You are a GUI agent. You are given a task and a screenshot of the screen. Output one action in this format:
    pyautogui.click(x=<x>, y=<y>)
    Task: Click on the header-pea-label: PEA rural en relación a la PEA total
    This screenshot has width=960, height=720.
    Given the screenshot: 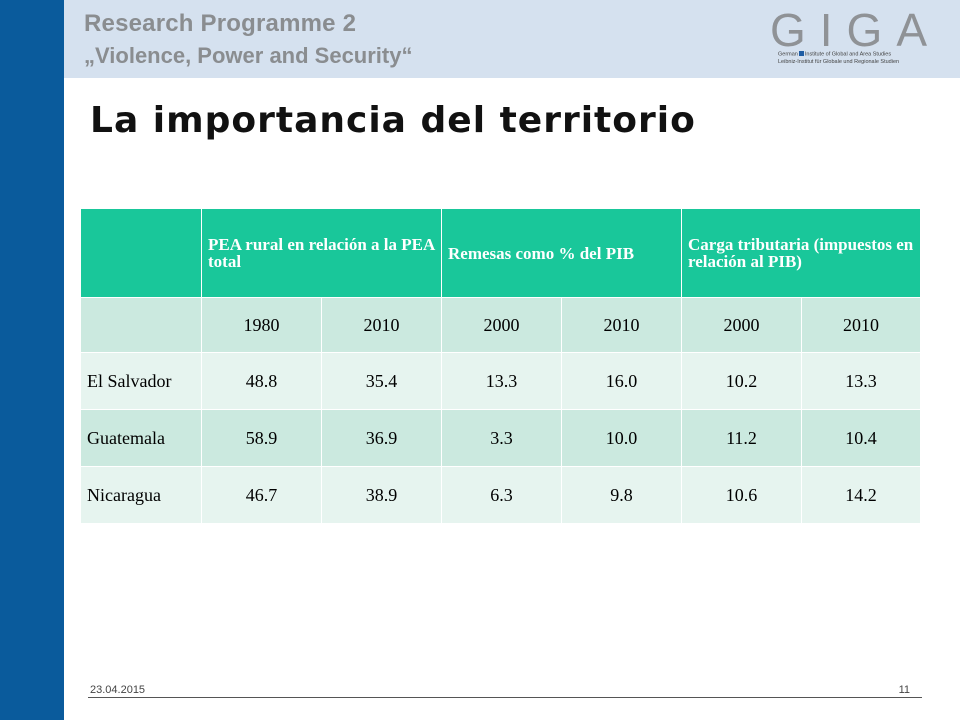 What is the action you would take?
    pyautogui.click(x=321, y=253)
    